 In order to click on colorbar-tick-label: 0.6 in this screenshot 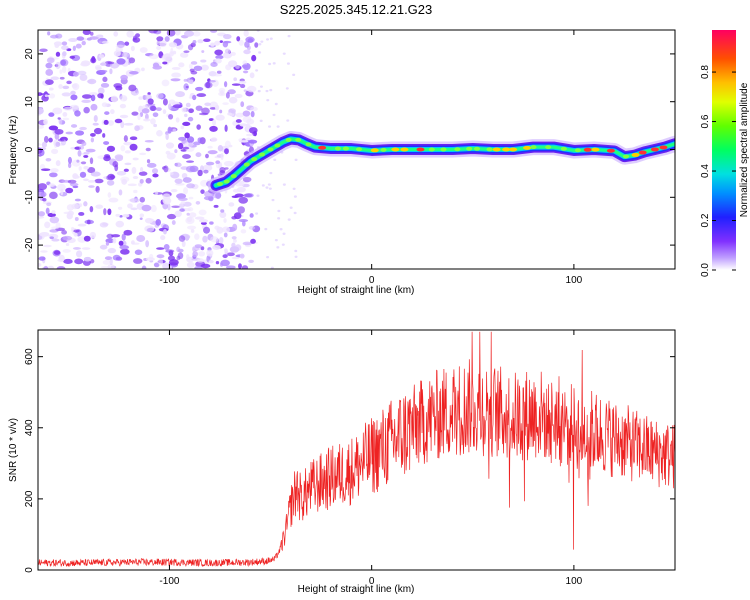, I will do `click(705, 121)`.